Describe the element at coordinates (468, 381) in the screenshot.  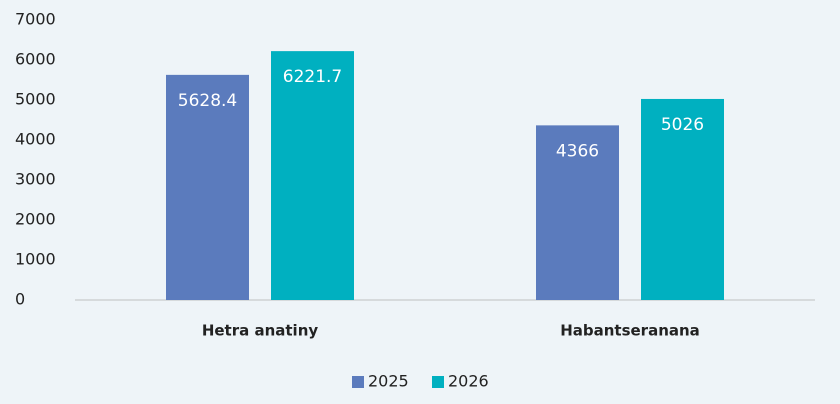
I see `legend-label: 2026` at that location.